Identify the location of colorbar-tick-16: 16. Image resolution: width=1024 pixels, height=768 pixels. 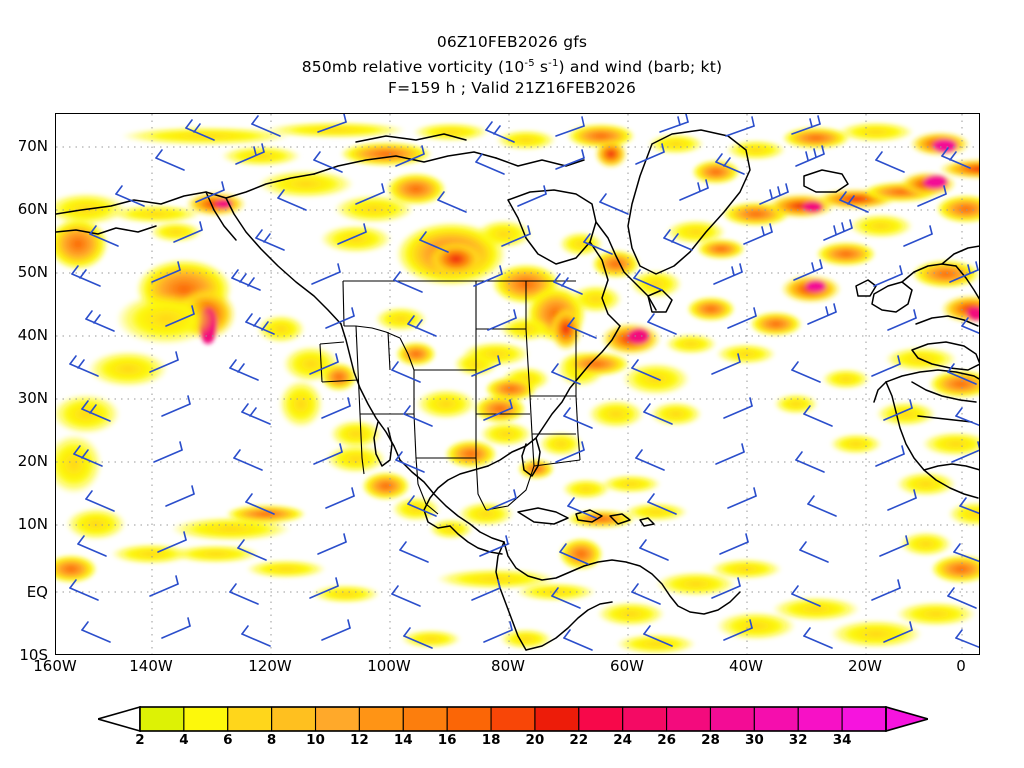
(447, 740).